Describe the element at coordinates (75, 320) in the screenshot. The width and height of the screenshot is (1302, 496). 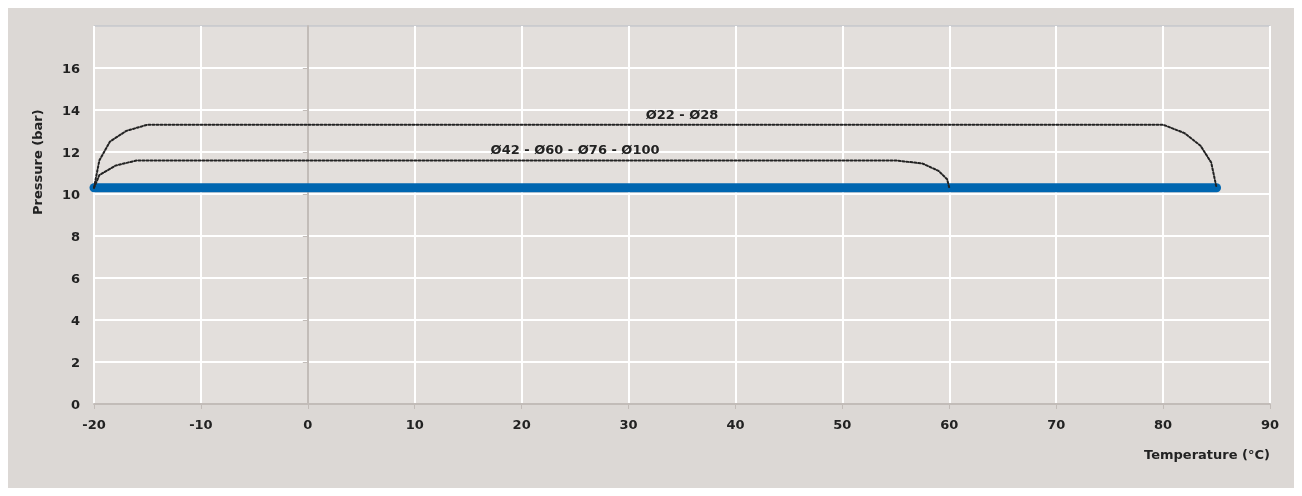
I see `y-tick-label: 4` at that location.